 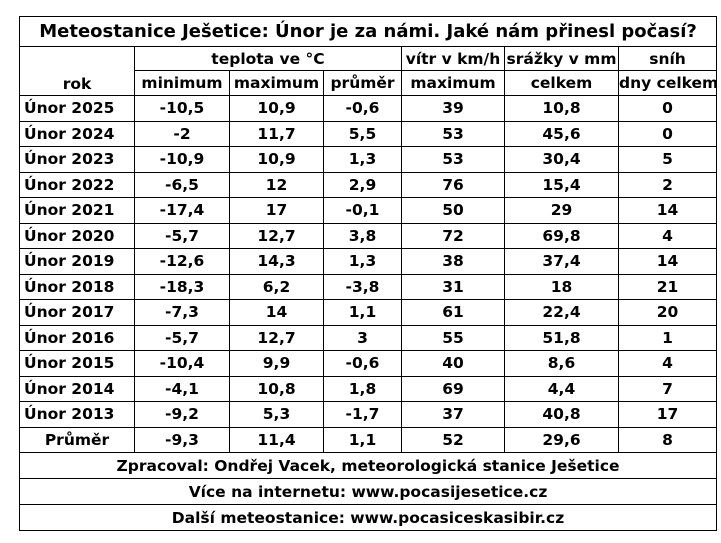 I want to click on table-row: Únor 2015 -10,4 9,9 -0,6 40 8,6 4, so click(x=368, y=364).